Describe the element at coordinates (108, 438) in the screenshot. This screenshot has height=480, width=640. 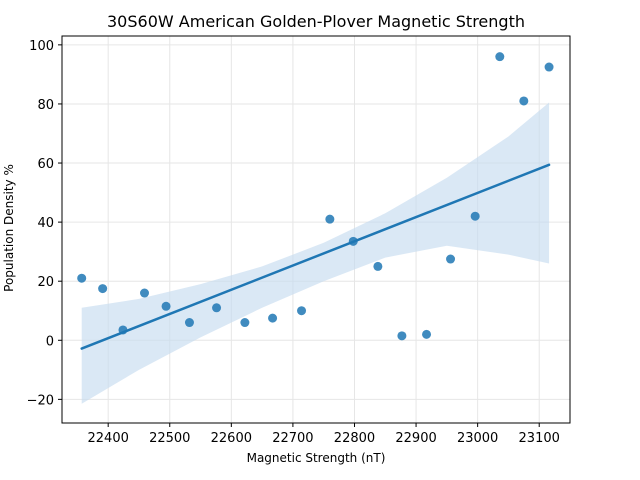
I see `x-tick-label: 22400` at that location.